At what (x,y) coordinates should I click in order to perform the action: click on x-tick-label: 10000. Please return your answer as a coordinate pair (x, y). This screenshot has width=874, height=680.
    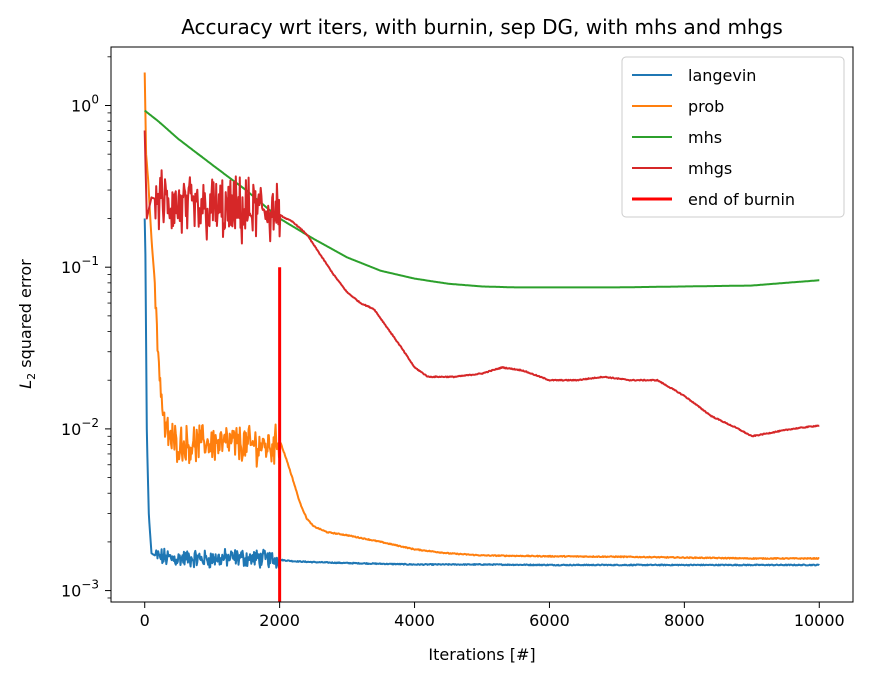
    Looking at the image, I should click on (819, 620).